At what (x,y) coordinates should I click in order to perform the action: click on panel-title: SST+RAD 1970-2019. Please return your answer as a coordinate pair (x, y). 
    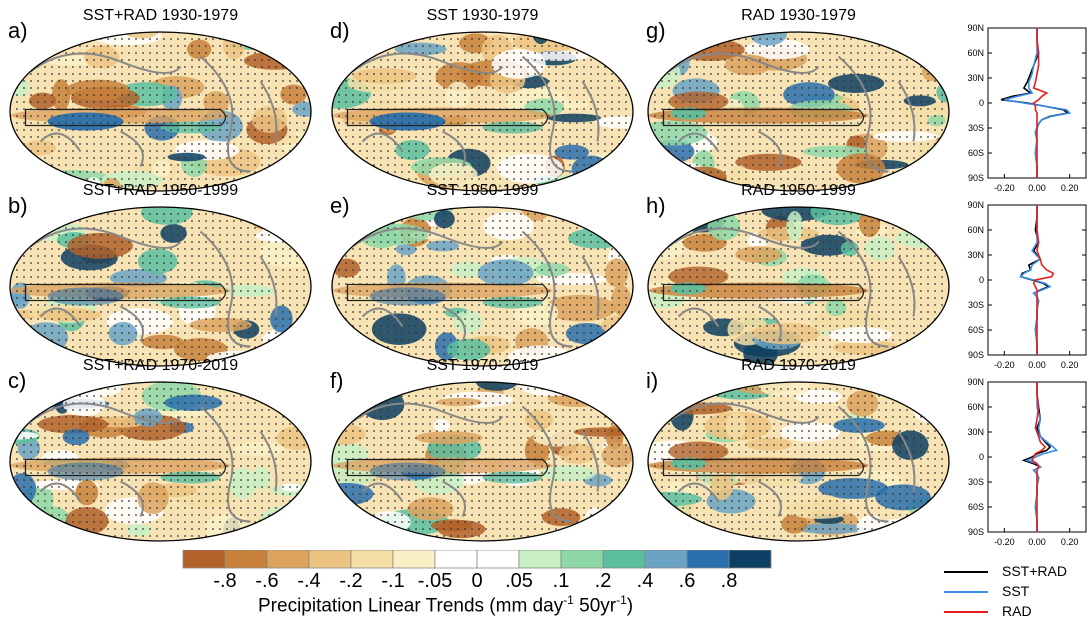
    Looking at the image, I should click on (160, 365).